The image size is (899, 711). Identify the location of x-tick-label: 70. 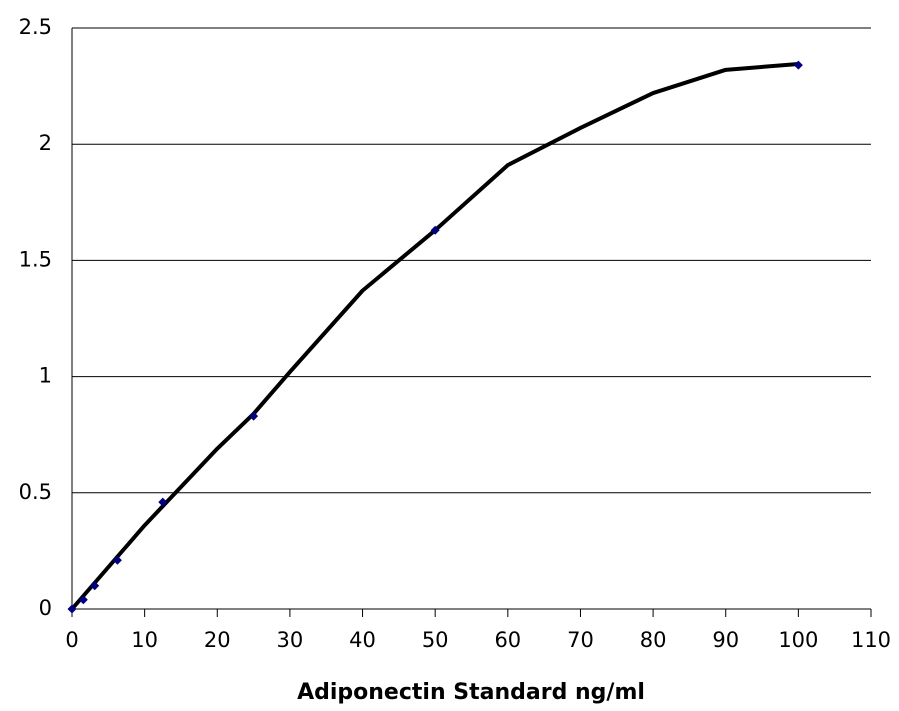
(580, 640).